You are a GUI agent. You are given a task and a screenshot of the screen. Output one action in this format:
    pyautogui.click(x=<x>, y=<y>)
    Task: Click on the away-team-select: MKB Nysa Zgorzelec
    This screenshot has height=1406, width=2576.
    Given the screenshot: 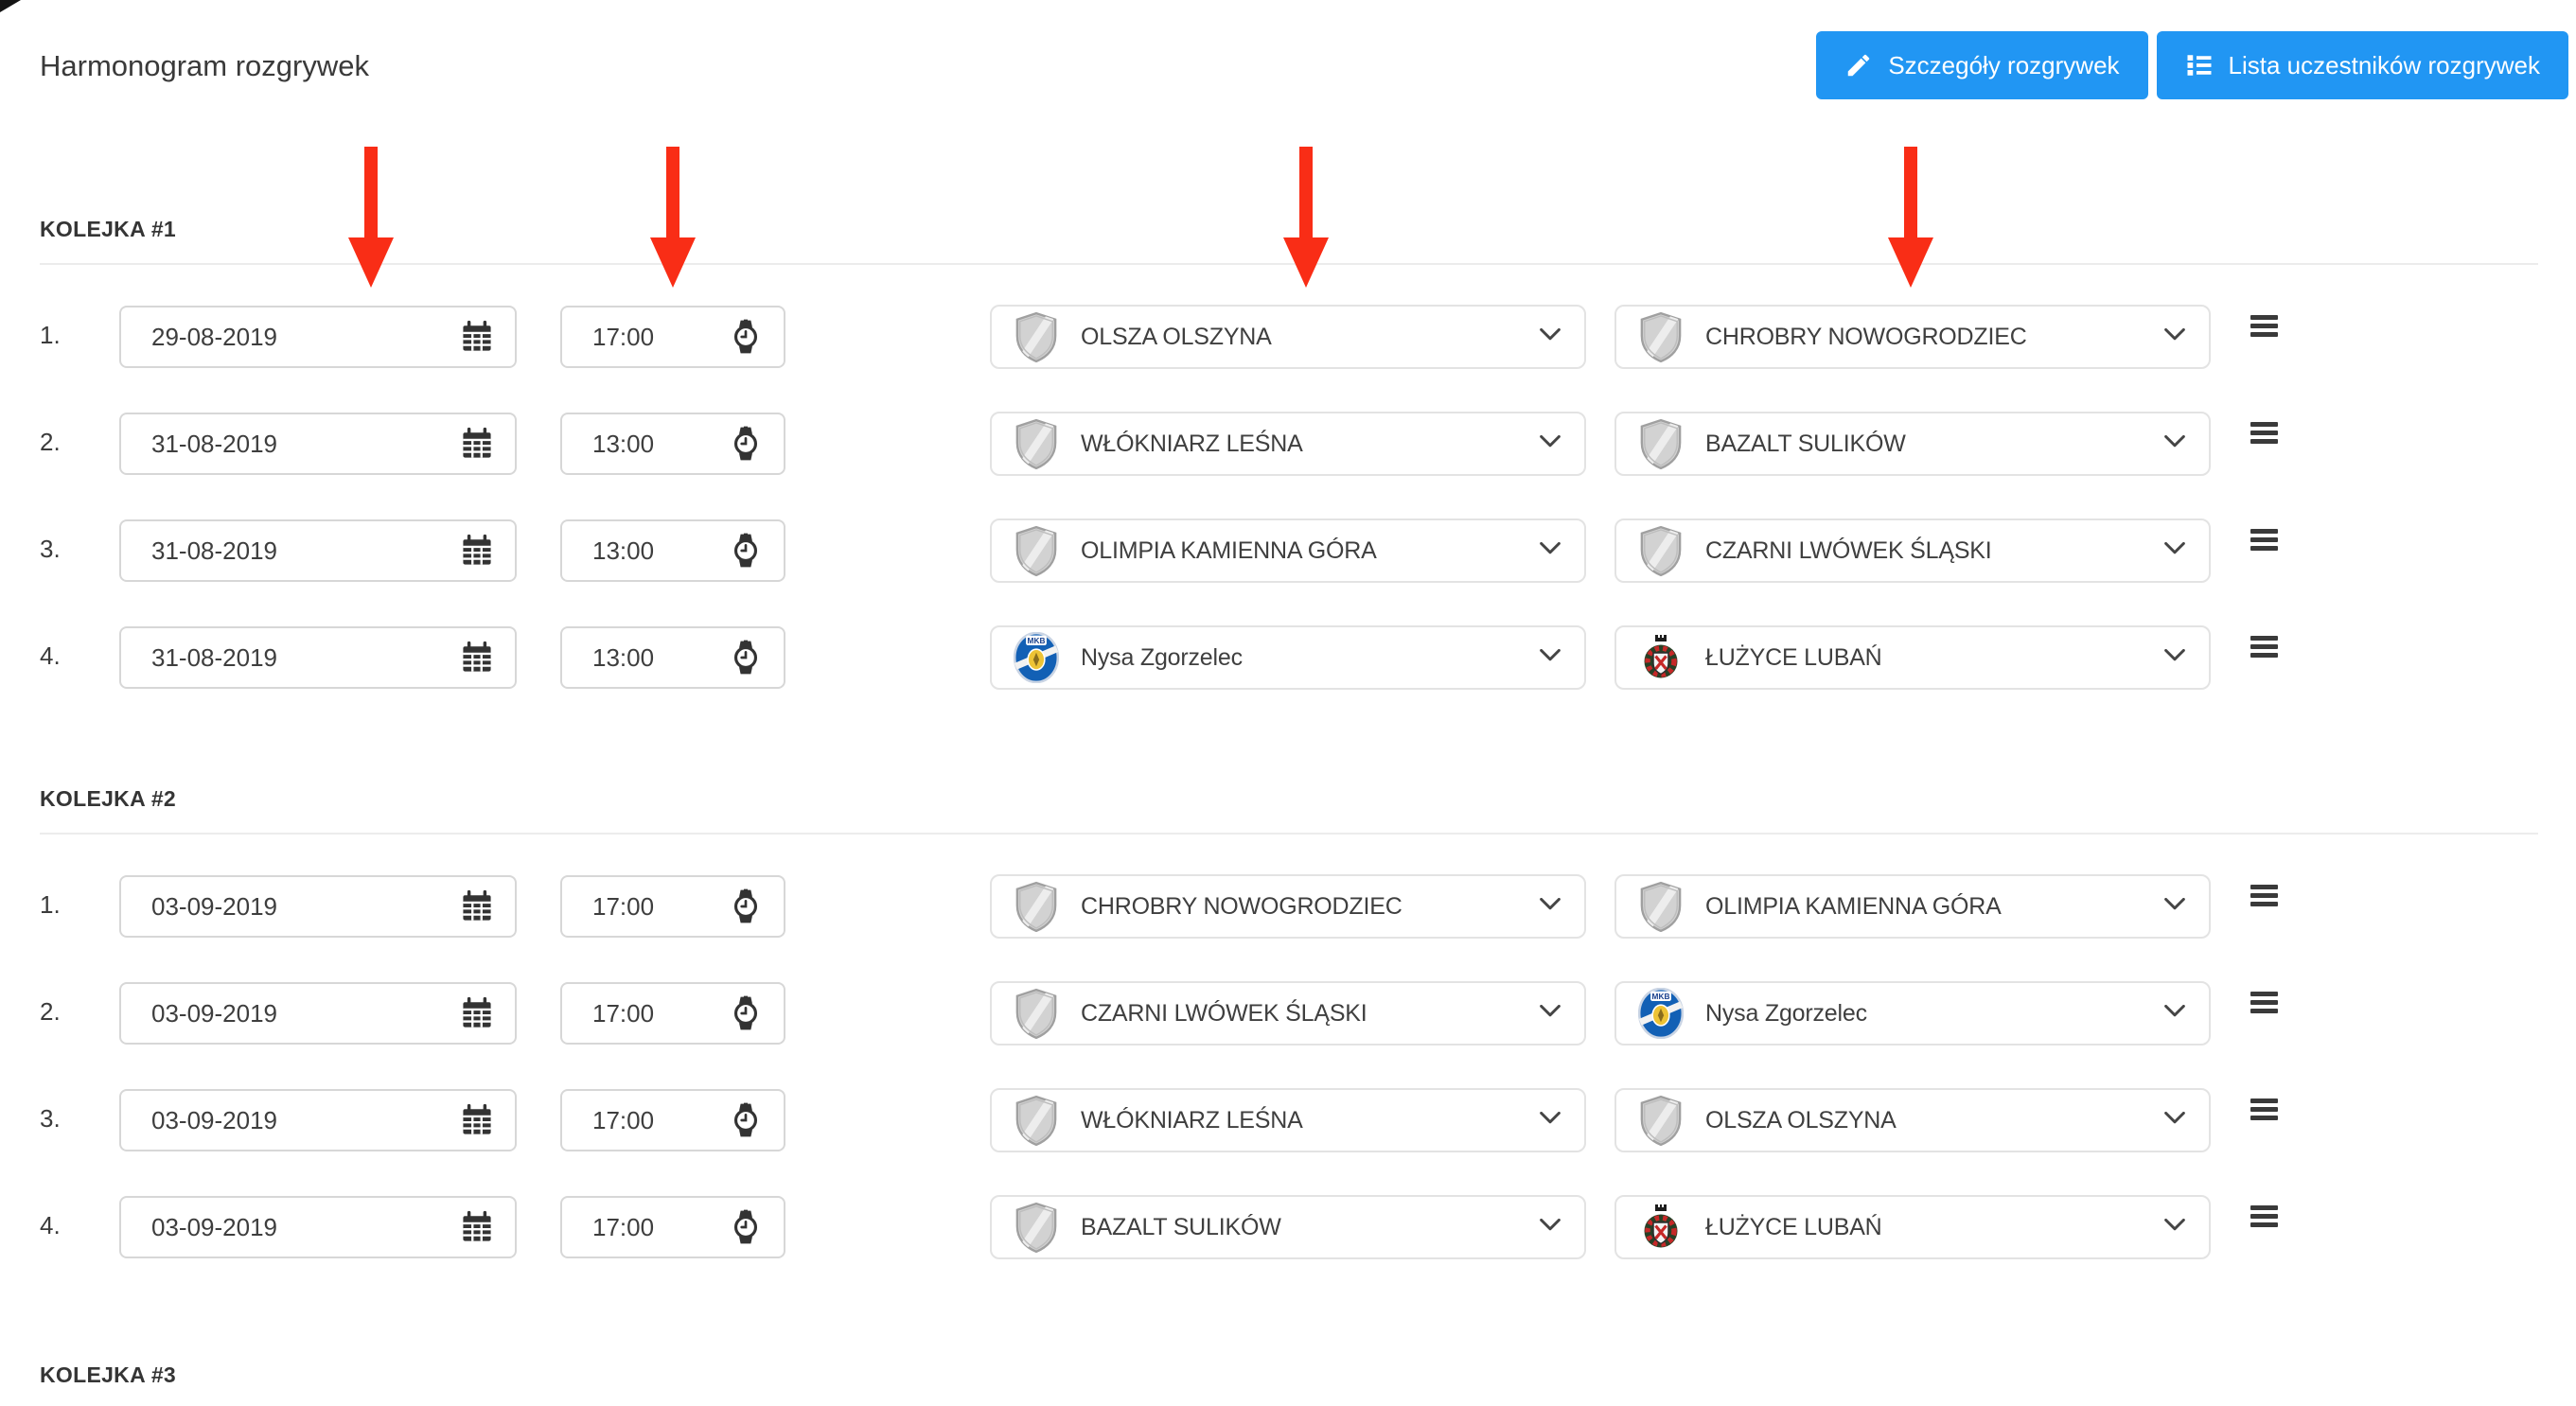 What is the action you would take?
    pyautogui.click(x=1912, y=1013)
    